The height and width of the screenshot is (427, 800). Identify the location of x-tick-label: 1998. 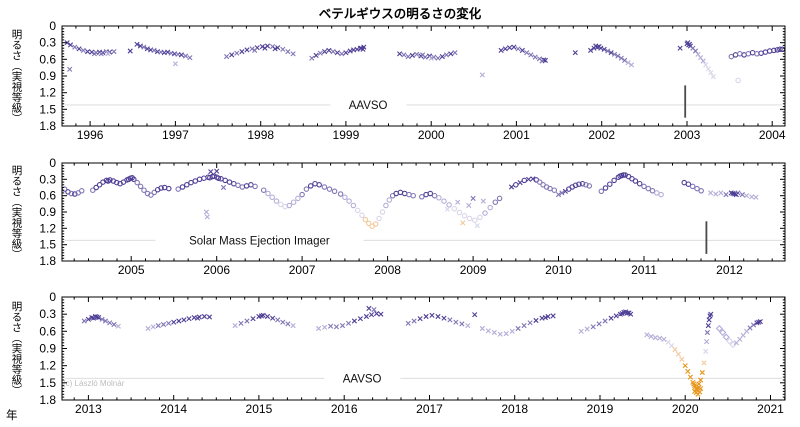
(260, 135).